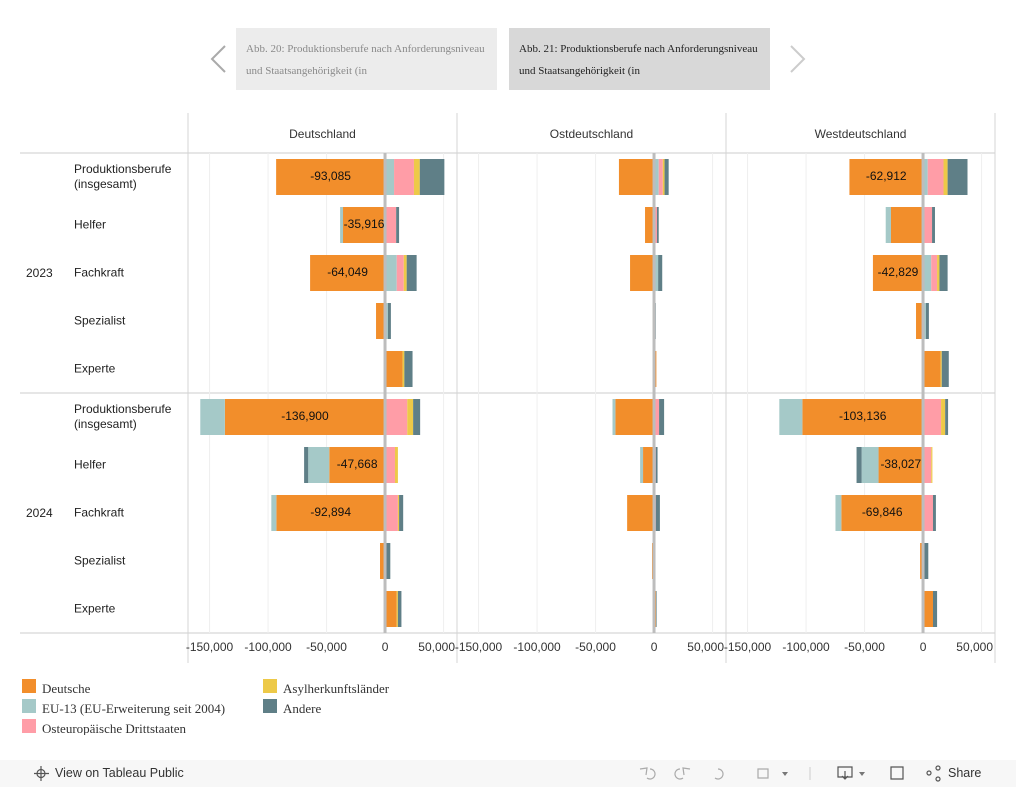  I want to click on legend-label: EU-13 (EU-Erweiterung seit 2004), so click(134, 708).